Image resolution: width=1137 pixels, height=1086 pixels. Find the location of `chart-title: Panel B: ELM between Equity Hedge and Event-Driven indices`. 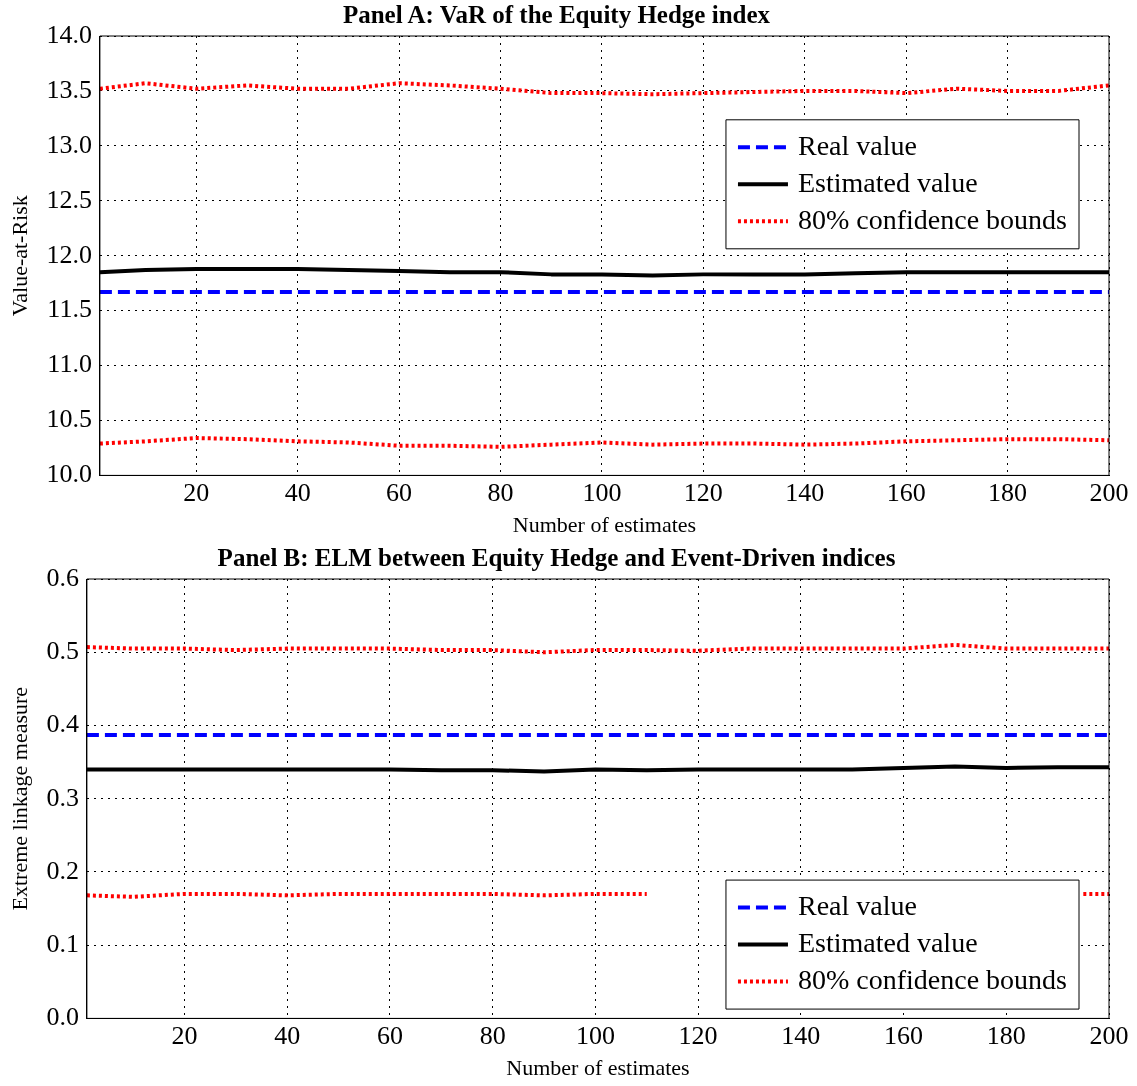

chart-title: Panel B: ELM between Equity Hedge and Event-Driven indices is located at coordinates (556, 558).